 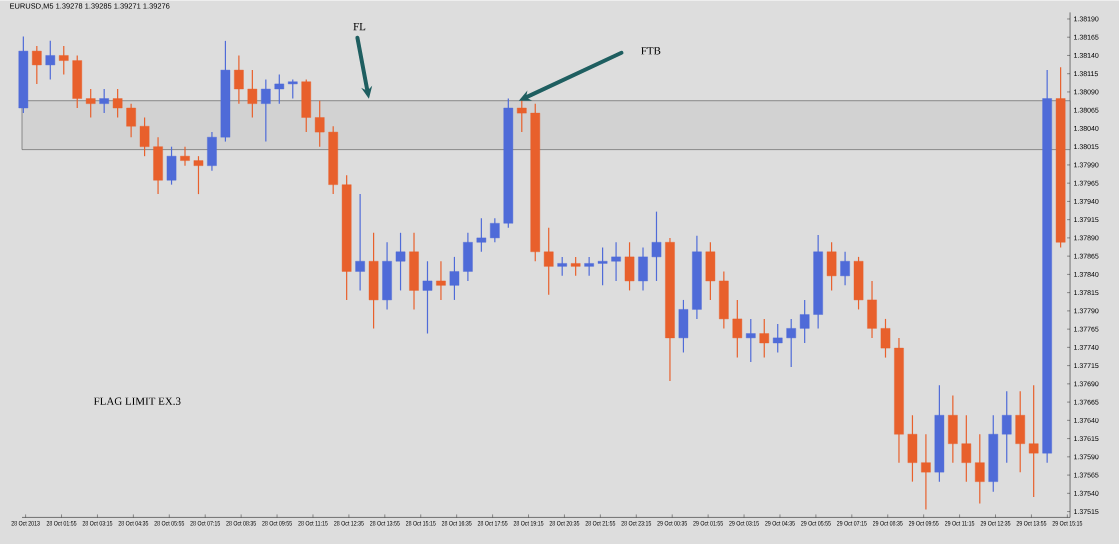 What do you see at coordinates (651, 50) in the screenshot?
I see `annotation: FTB` at bounding box center [651, 50].